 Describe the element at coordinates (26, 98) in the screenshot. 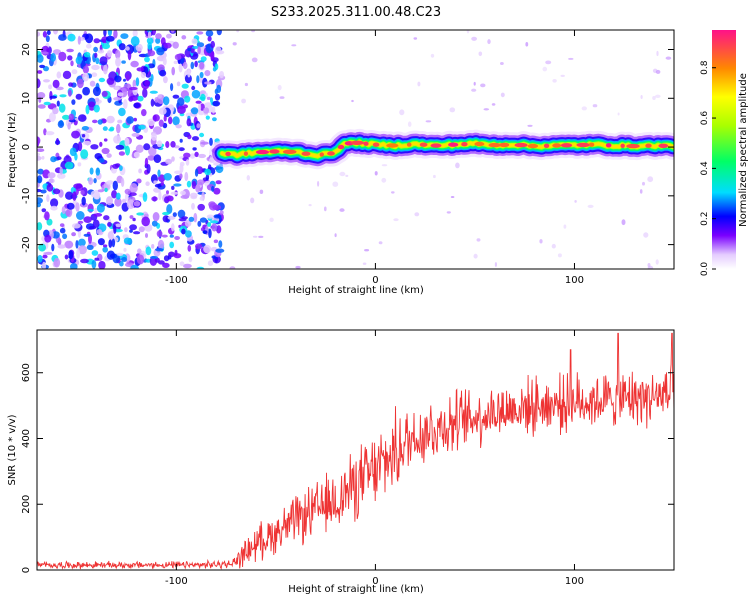

I see `spectrogram-ytick-label: 10` at that location.